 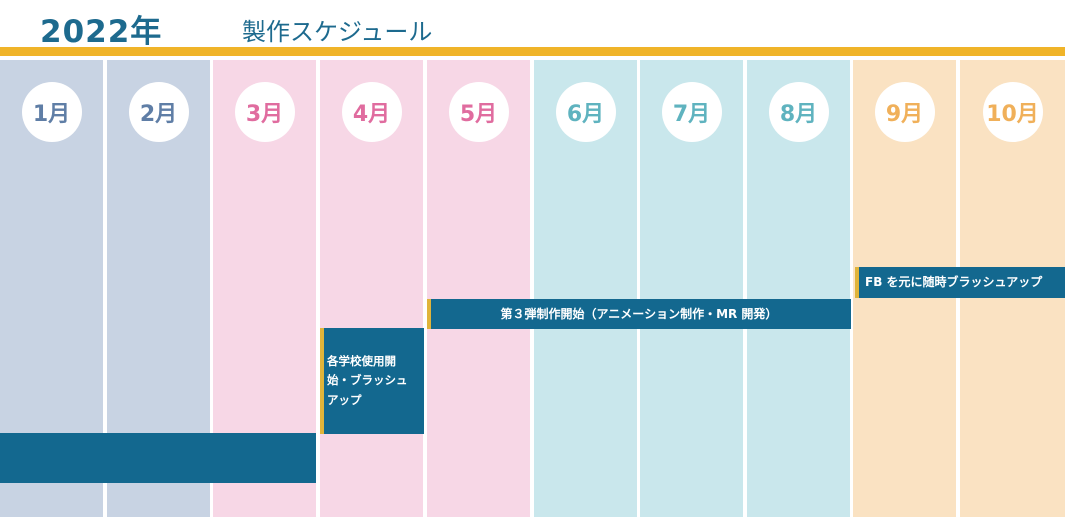 I want to click on month-label-1: 1月, so click(x=51, y=112).